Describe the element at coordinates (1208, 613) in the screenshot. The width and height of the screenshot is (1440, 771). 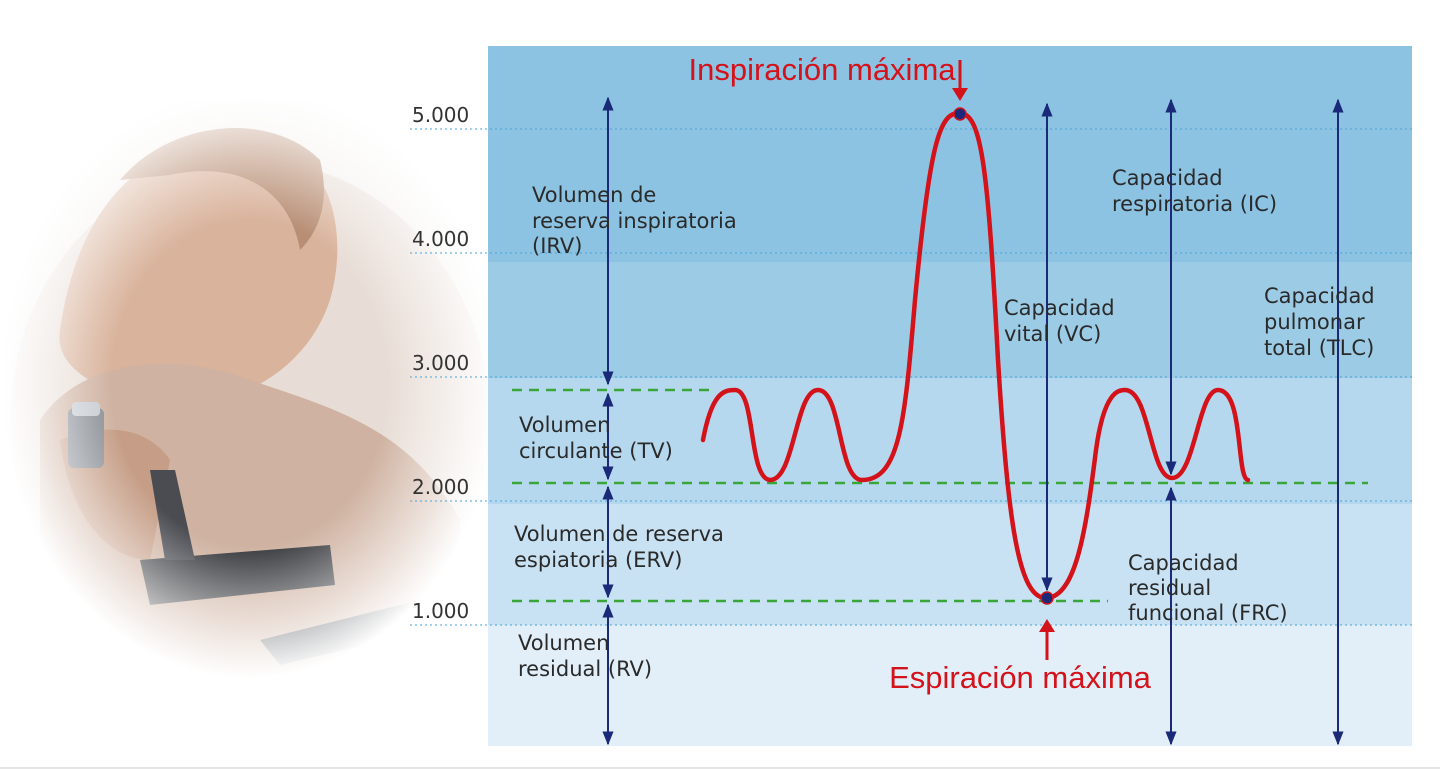
I see `svg-text: funcional (FRC)` at that location.